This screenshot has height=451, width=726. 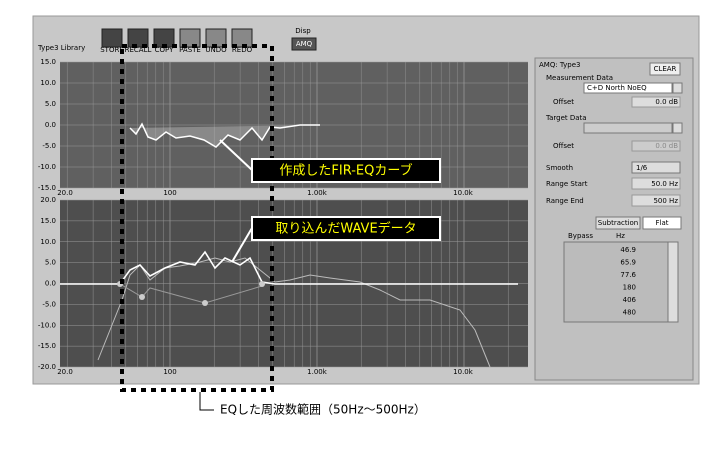 What do you see at coordinates (579, 78) in the screenshot?
I see `measurement-label: Measurement Data` at bounding box center [579, 78].